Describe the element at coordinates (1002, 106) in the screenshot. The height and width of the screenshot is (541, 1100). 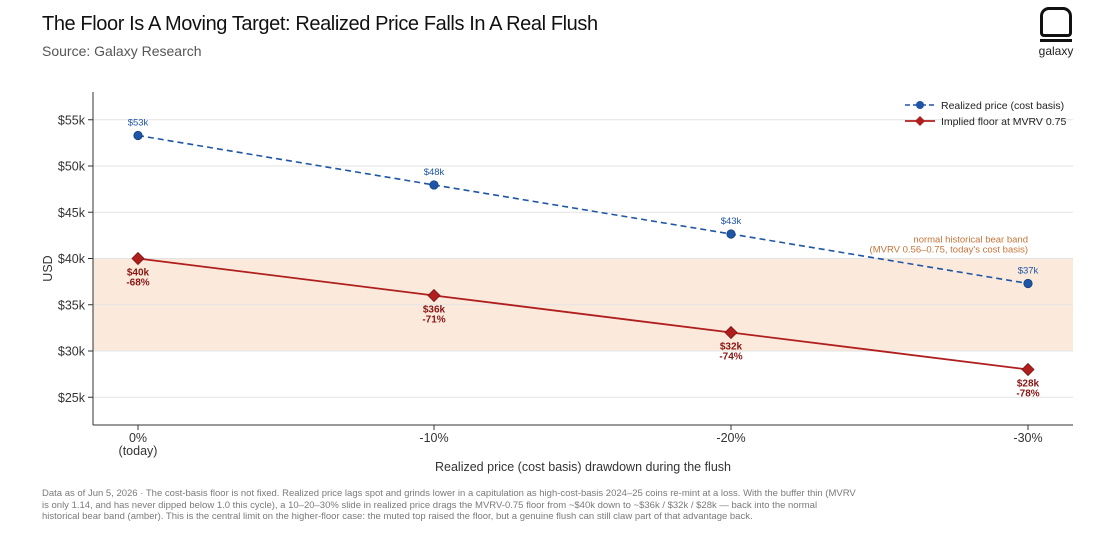
I see `legend-label-realized-price: Realized price (cost basis)` at that location.